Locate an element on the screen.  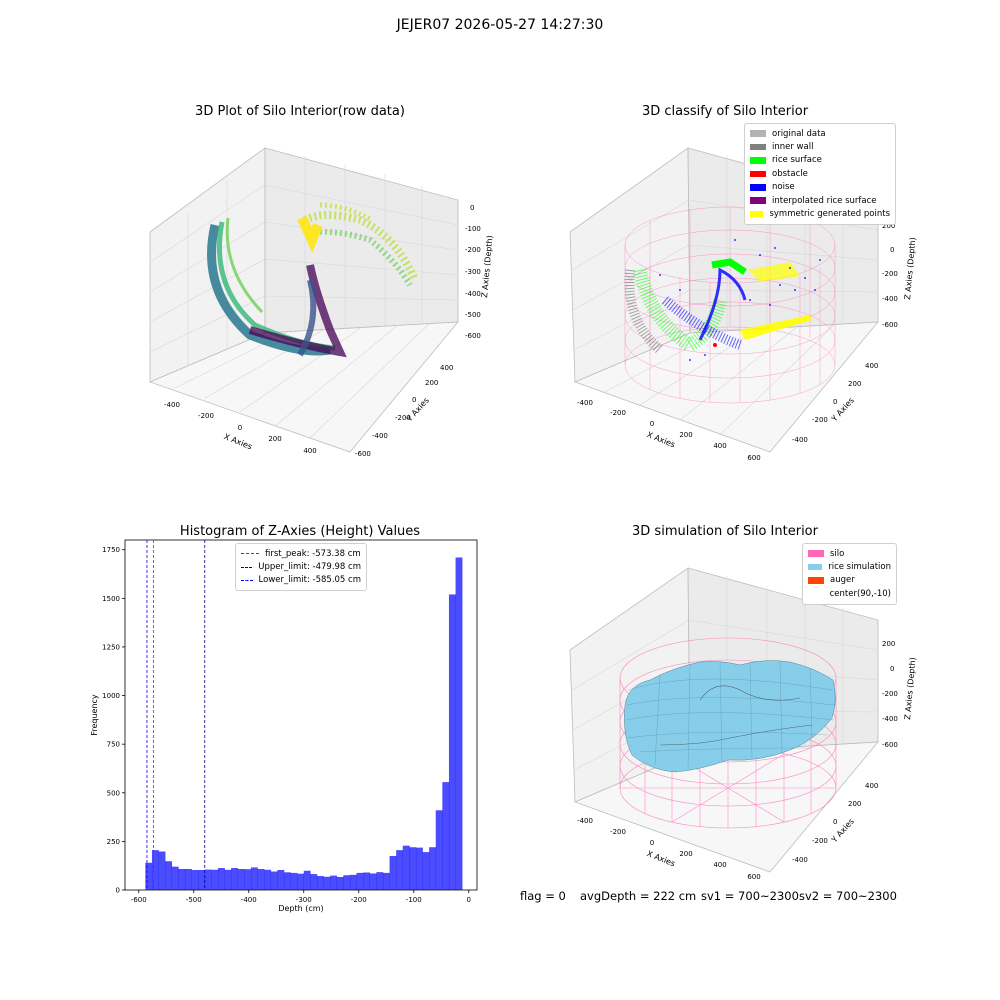
legend-item: Upper_limit: -479.98 cm is located at coordinates (301, 566).